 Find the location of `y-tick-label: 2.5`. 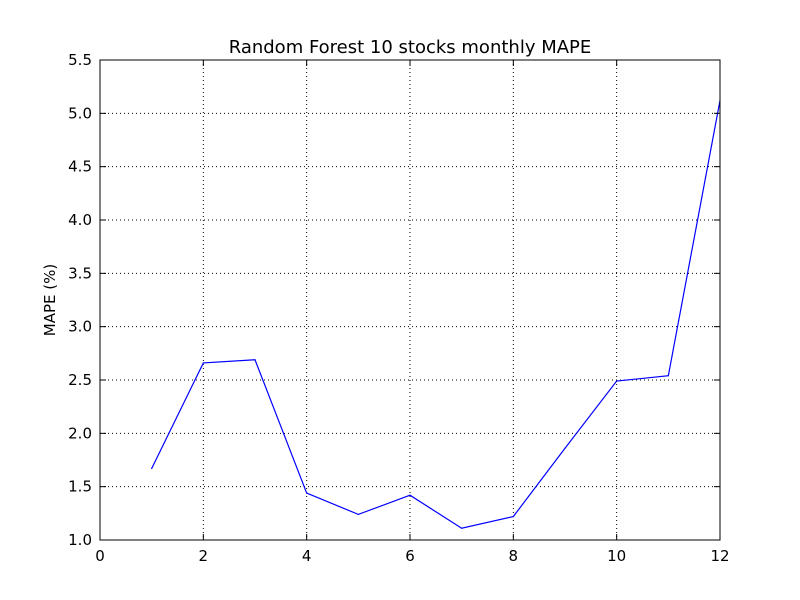

y-tick-label: 2.5 is located at coordinates (80, 380).